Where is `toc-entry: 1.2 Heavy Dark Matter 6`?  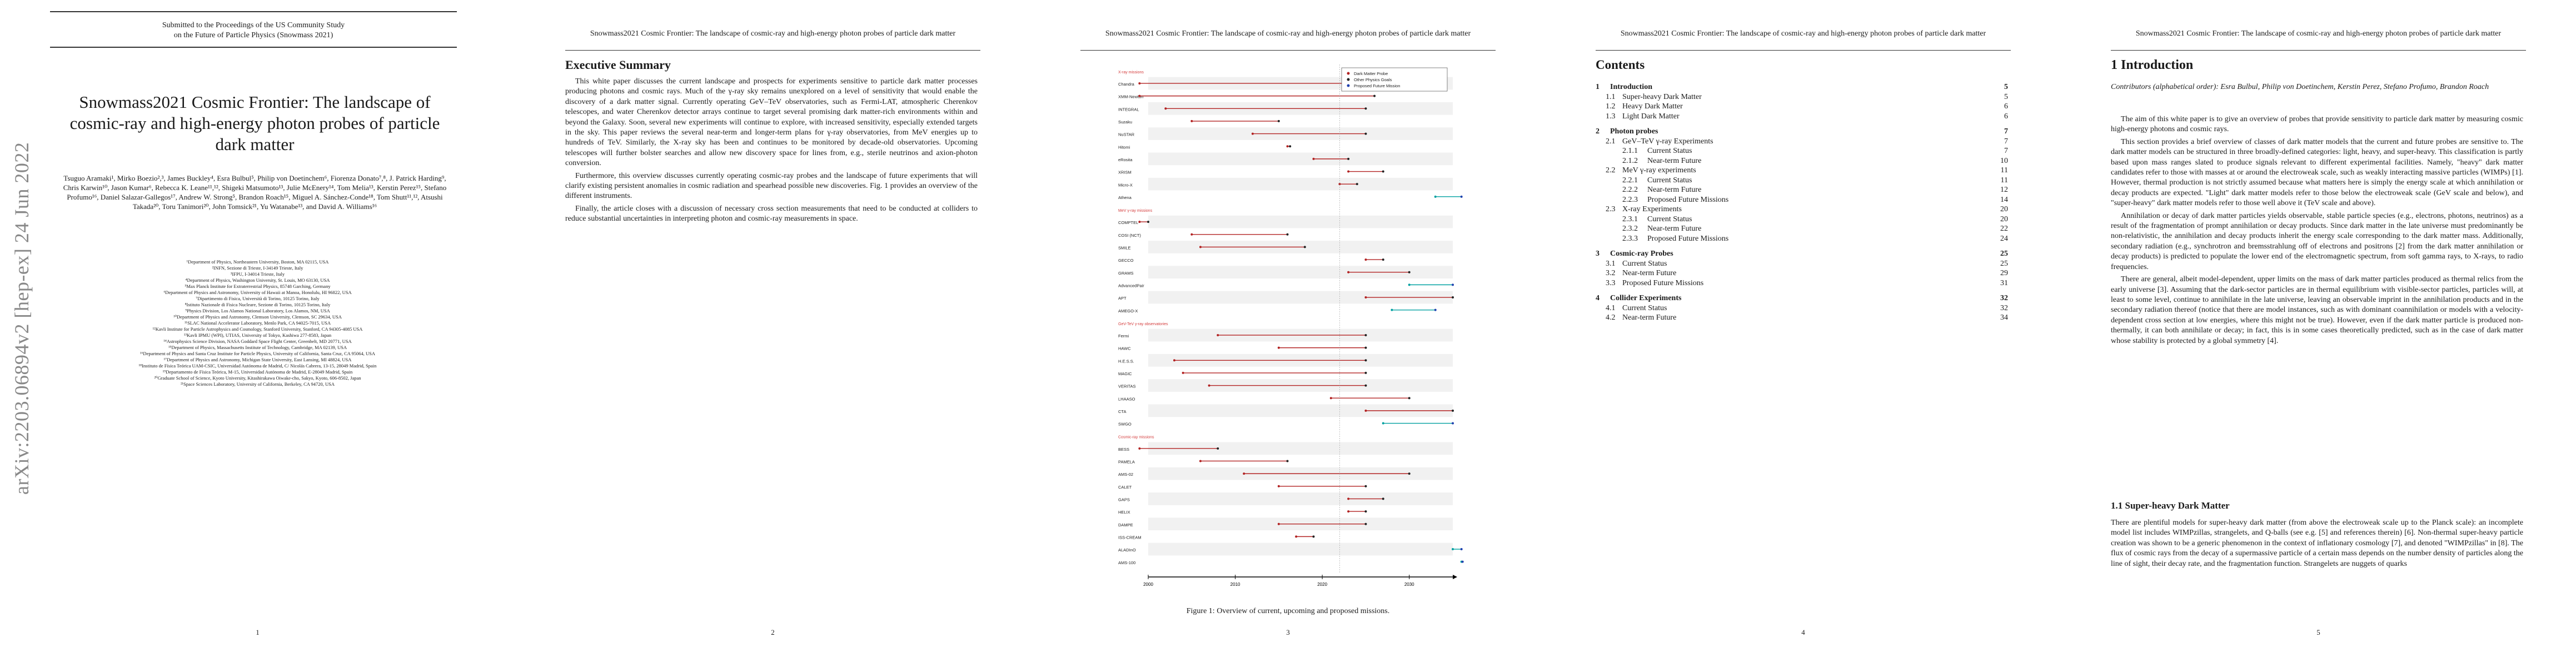
toc-entry: 1.2 Heavy Dark Matter 6 is located at coordinates (1802, 107).